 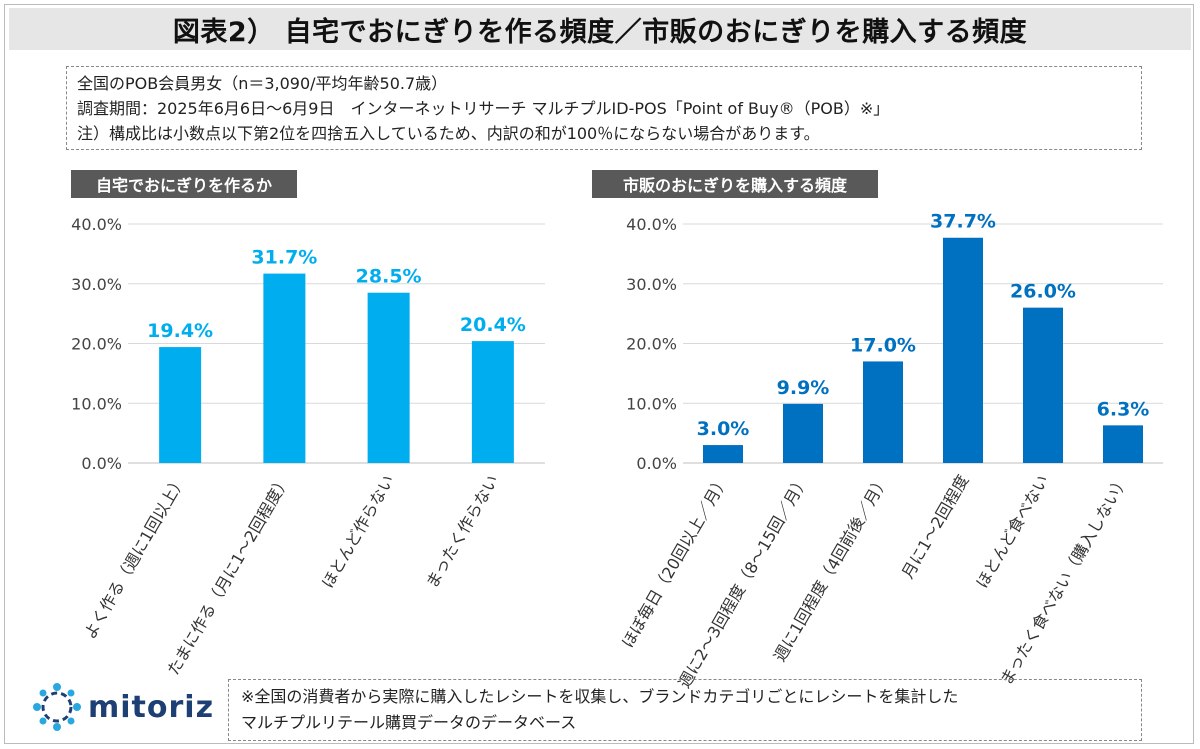 What do you see at coordinates (462, 532) in the screenshot?
I see `left-category-label: まったく作らない` at bounding box center [462, 532].